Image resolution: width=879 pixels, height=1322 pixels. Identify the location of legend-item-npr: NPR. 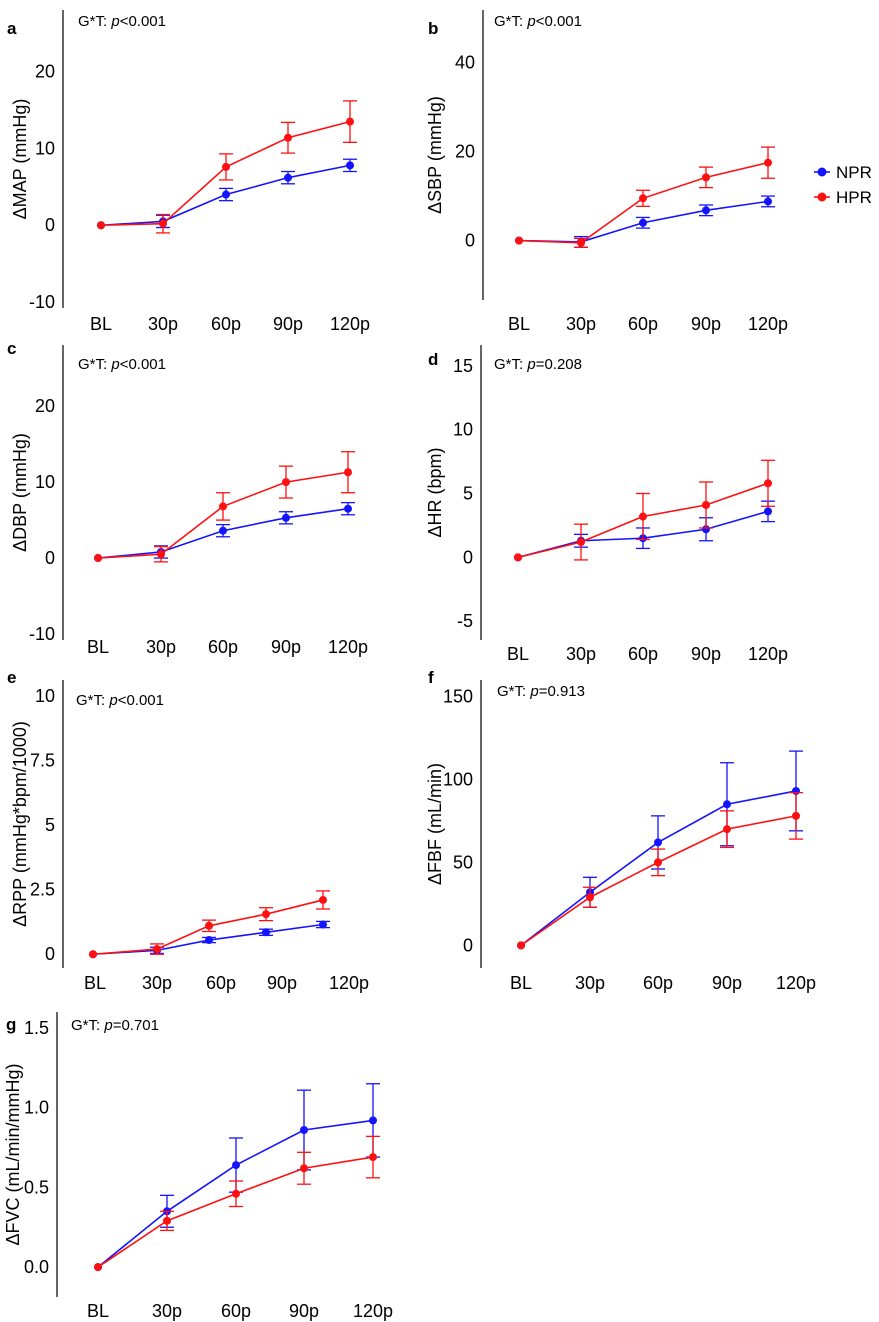
(843, 172).